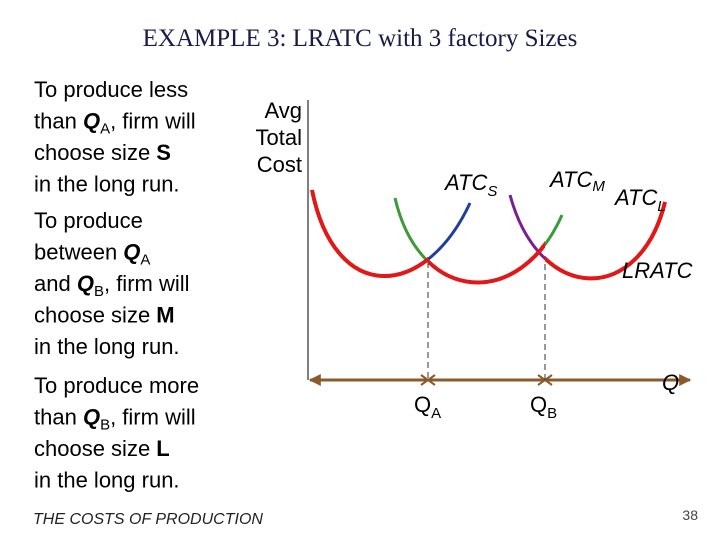  What do you see at coordinates (55, 283) in the screenshot?
I see `text: and` at bounding box center [55, 283].